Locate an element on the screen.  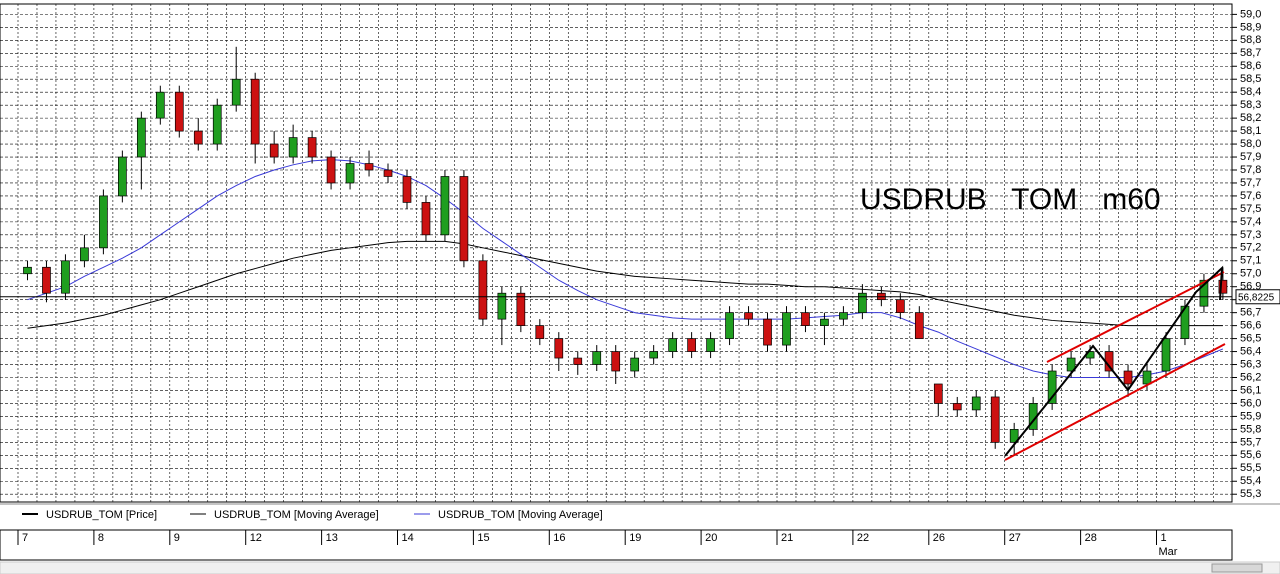
y-tick-label: 56,7 is located at coordinates (1250, 313).